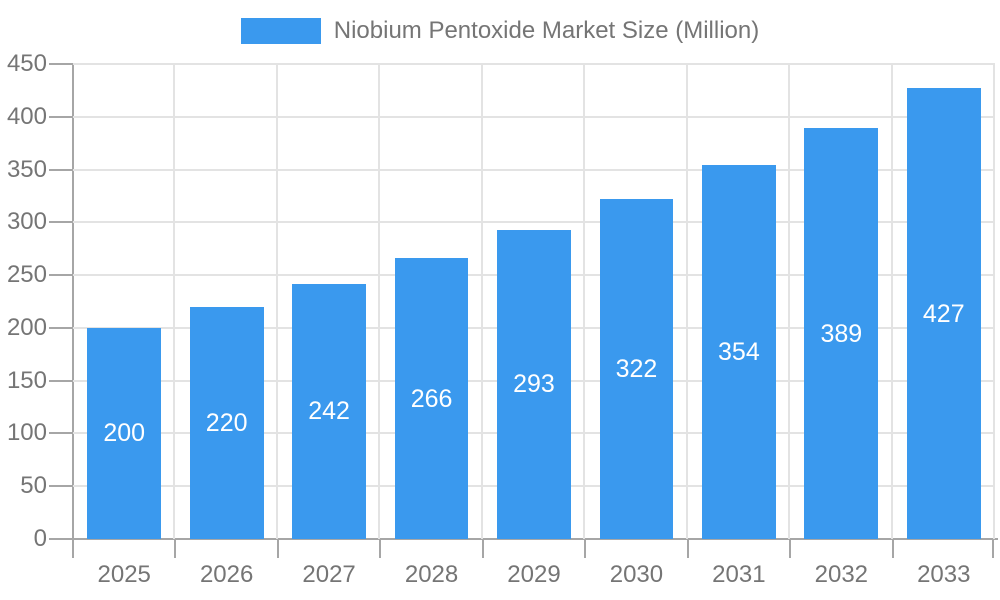  Describe the element at coordinates (534, 574) in the screenshot. I see `x-axis-label: 2029` at that location.